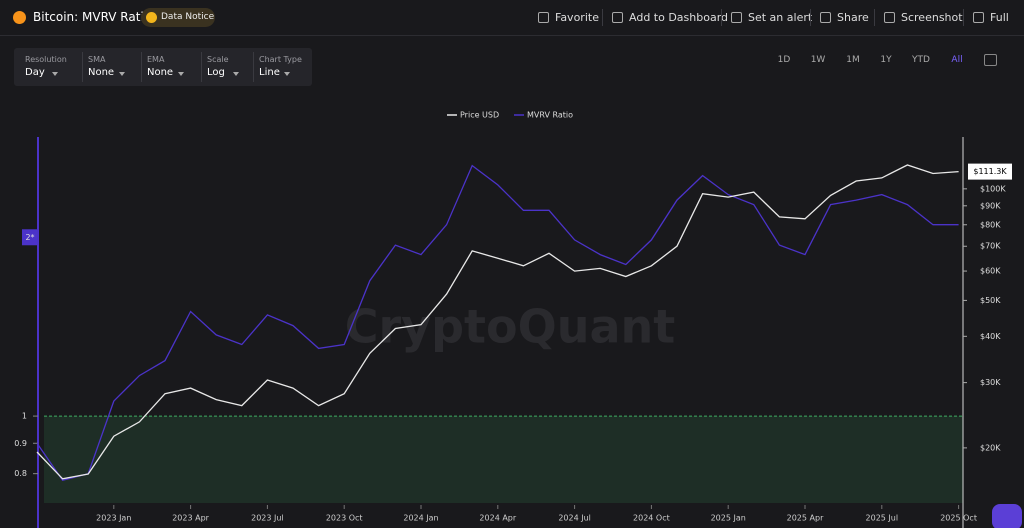 This screenshot has height=528, width=1024. What do you see at coordinates (818, 60) in the screenshot?
I see `range-button: 1W` at bounding box center [818, 60].